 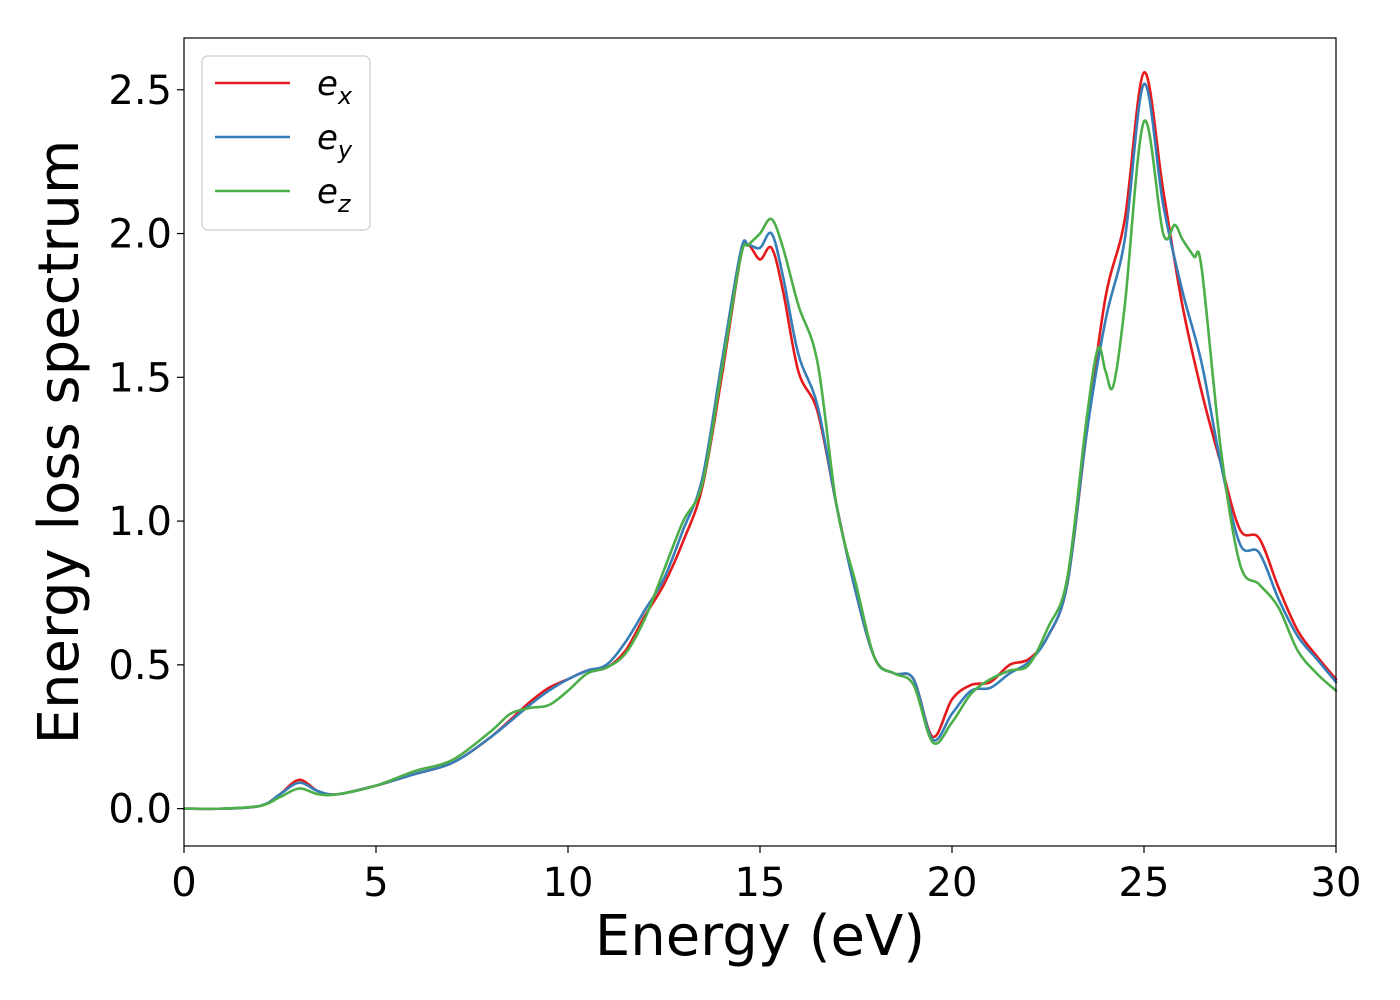 What do you see at coordinates (760, 936) in the screenshot?
I see `x-axis-label: Energy (eV)` at bounding box center [760, 936].